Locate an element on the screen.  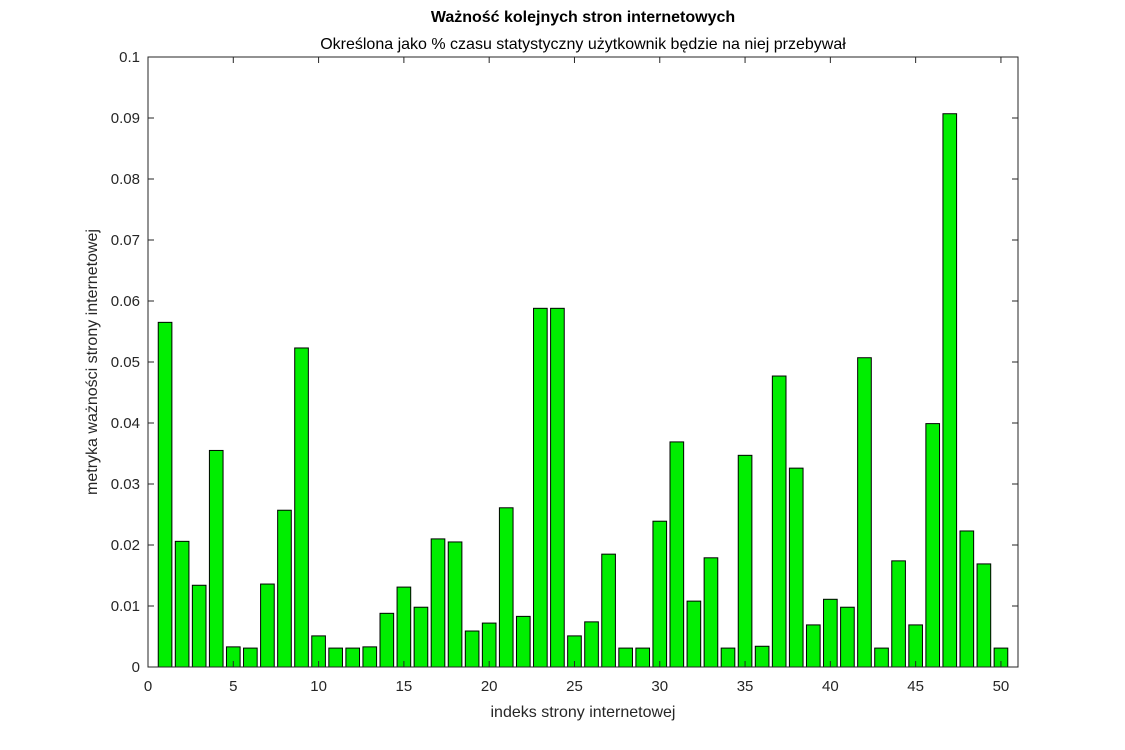
y-tick-label-0: 0 is located at coordinates (136, 667).